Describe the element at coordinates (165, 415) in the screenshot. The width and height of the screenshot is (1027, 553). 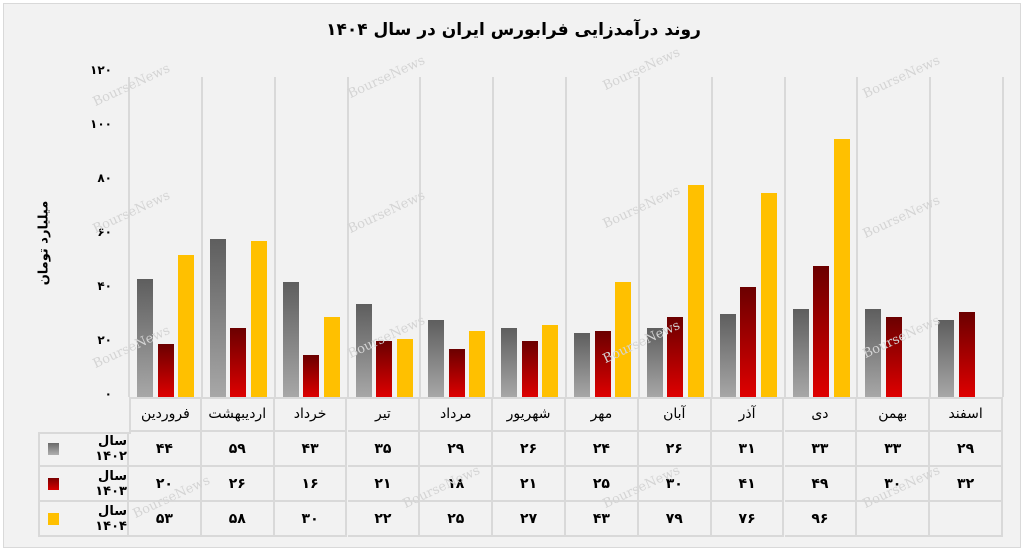
I see `category-label: فروردین` at that location.